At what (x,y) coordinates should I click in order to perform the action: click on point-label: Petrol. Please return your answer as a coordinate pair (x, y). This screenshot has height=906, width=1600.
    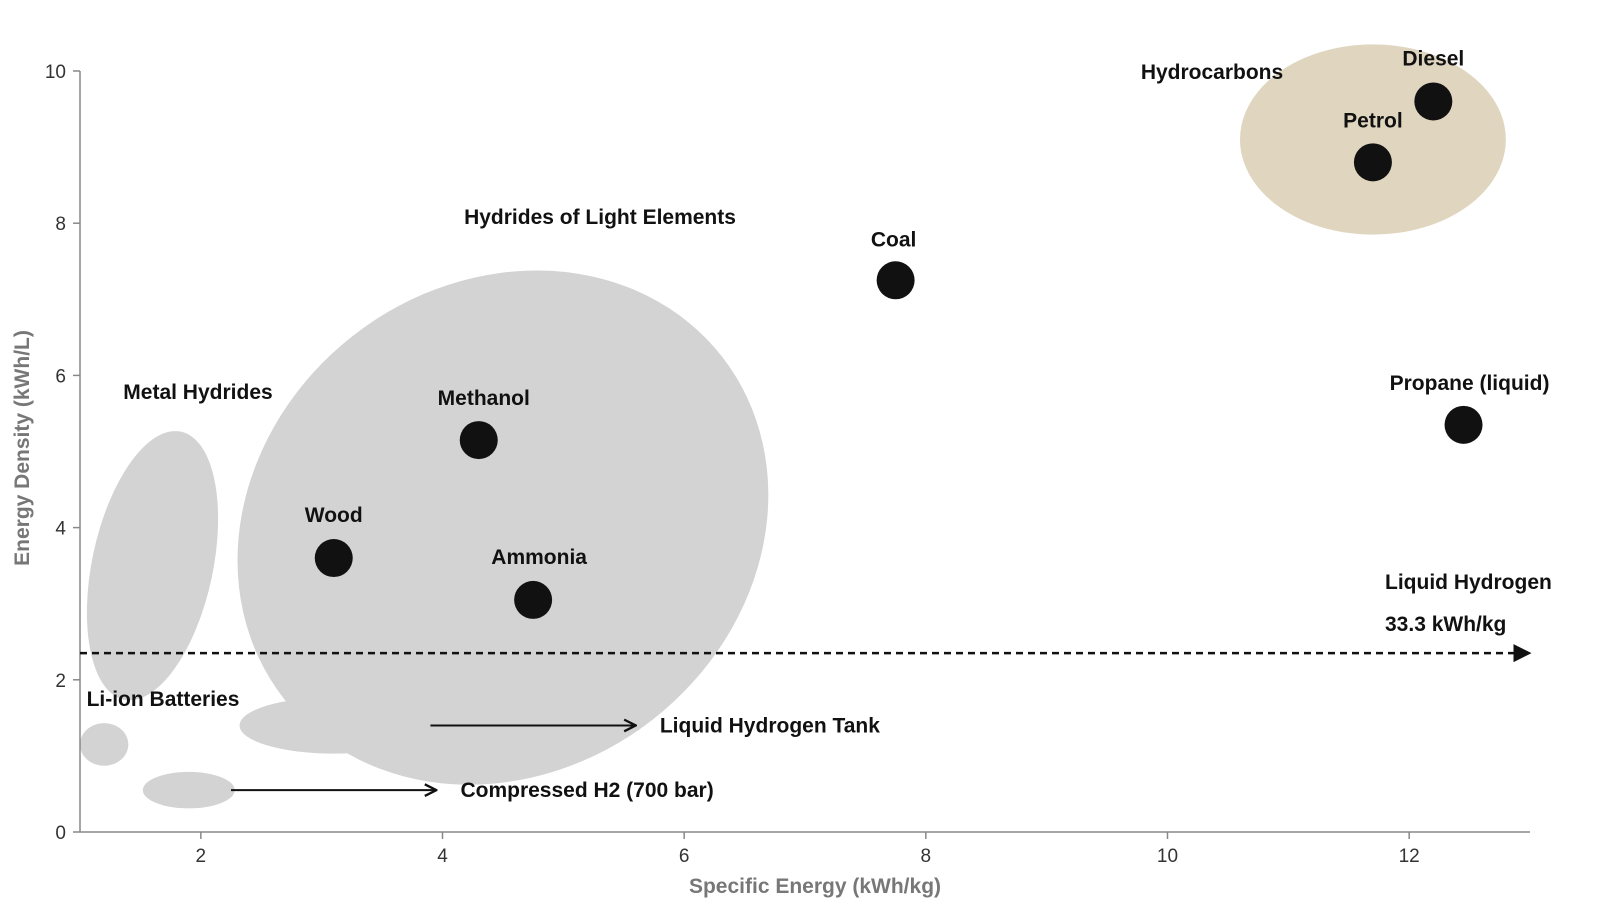
    Looking at the image, I should click on (1373, 120).